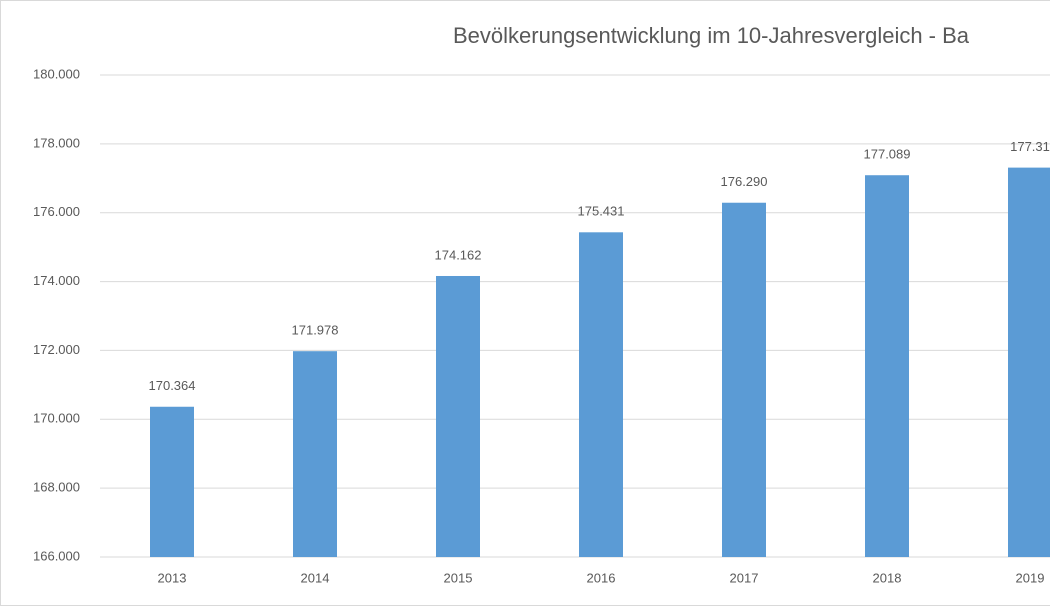 This screenshot has height=606, width=1050. I want to click on data-label: 174.162, so click(458, 254).